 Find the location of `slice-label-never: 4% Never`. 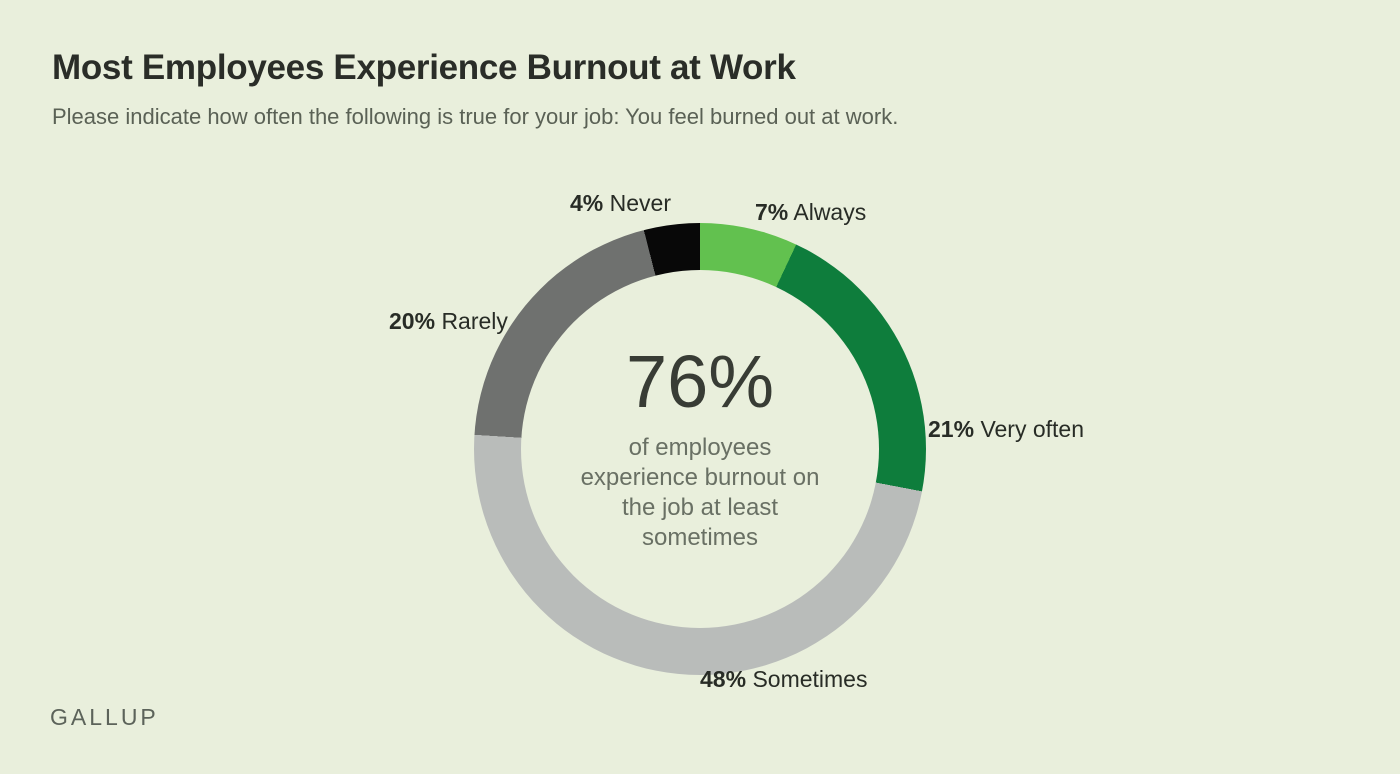

slice-label-never: 4% Never is located at coordinates (620, 203).